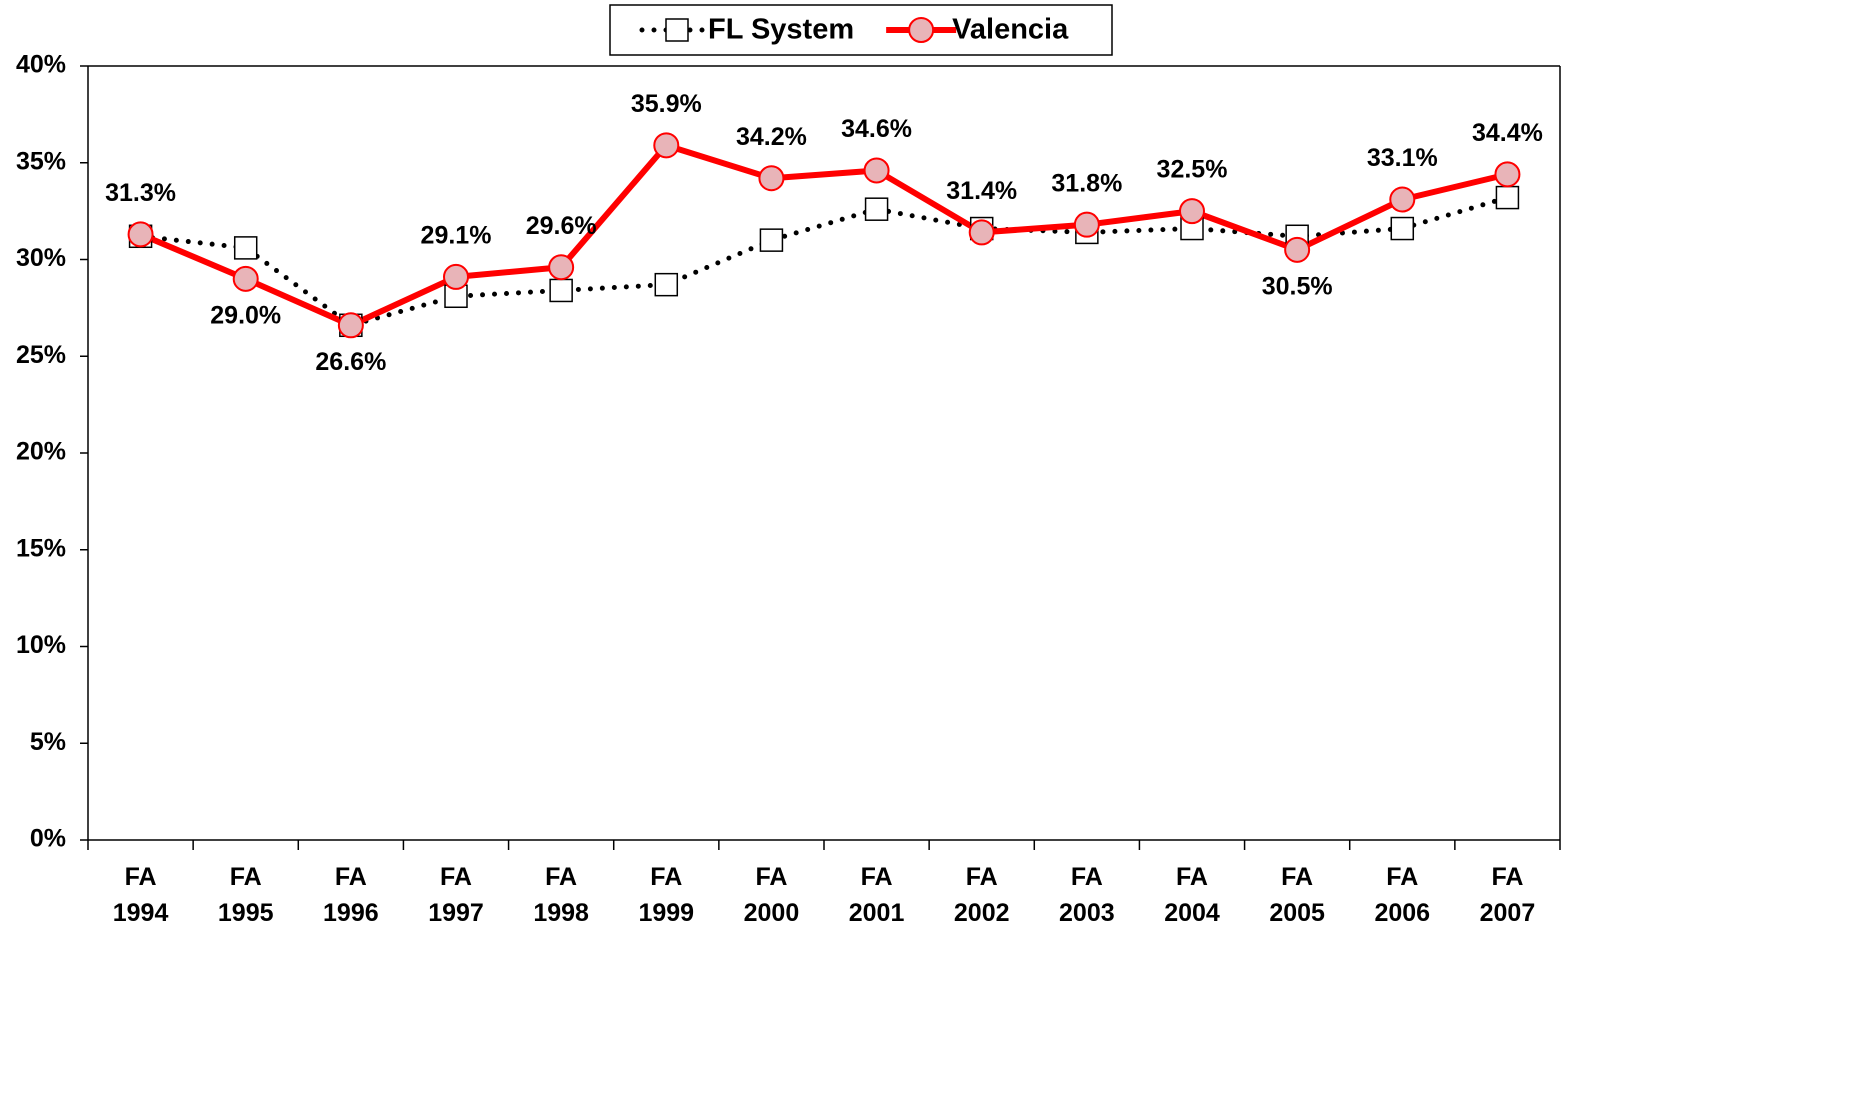  I want to click on data-label: 31.4%, so click(981, 191).